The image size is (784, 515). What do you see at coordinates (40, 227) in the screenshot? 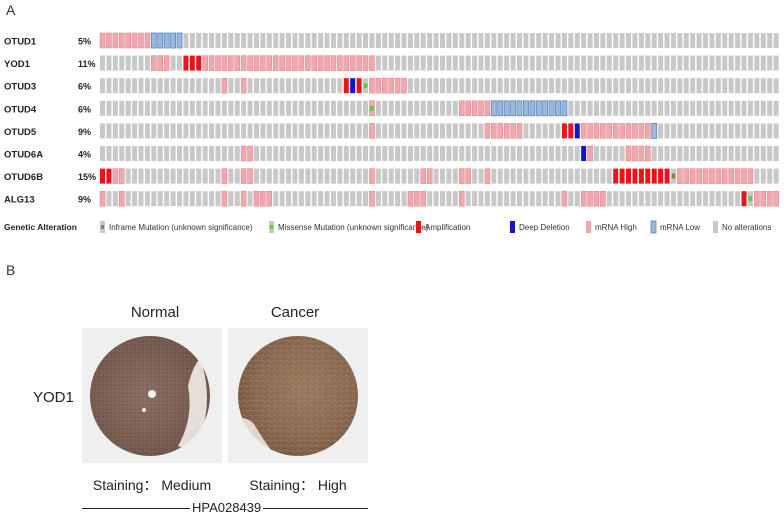
I see `legend-title: Genetic Alteration` at bounding box center [40, 227].